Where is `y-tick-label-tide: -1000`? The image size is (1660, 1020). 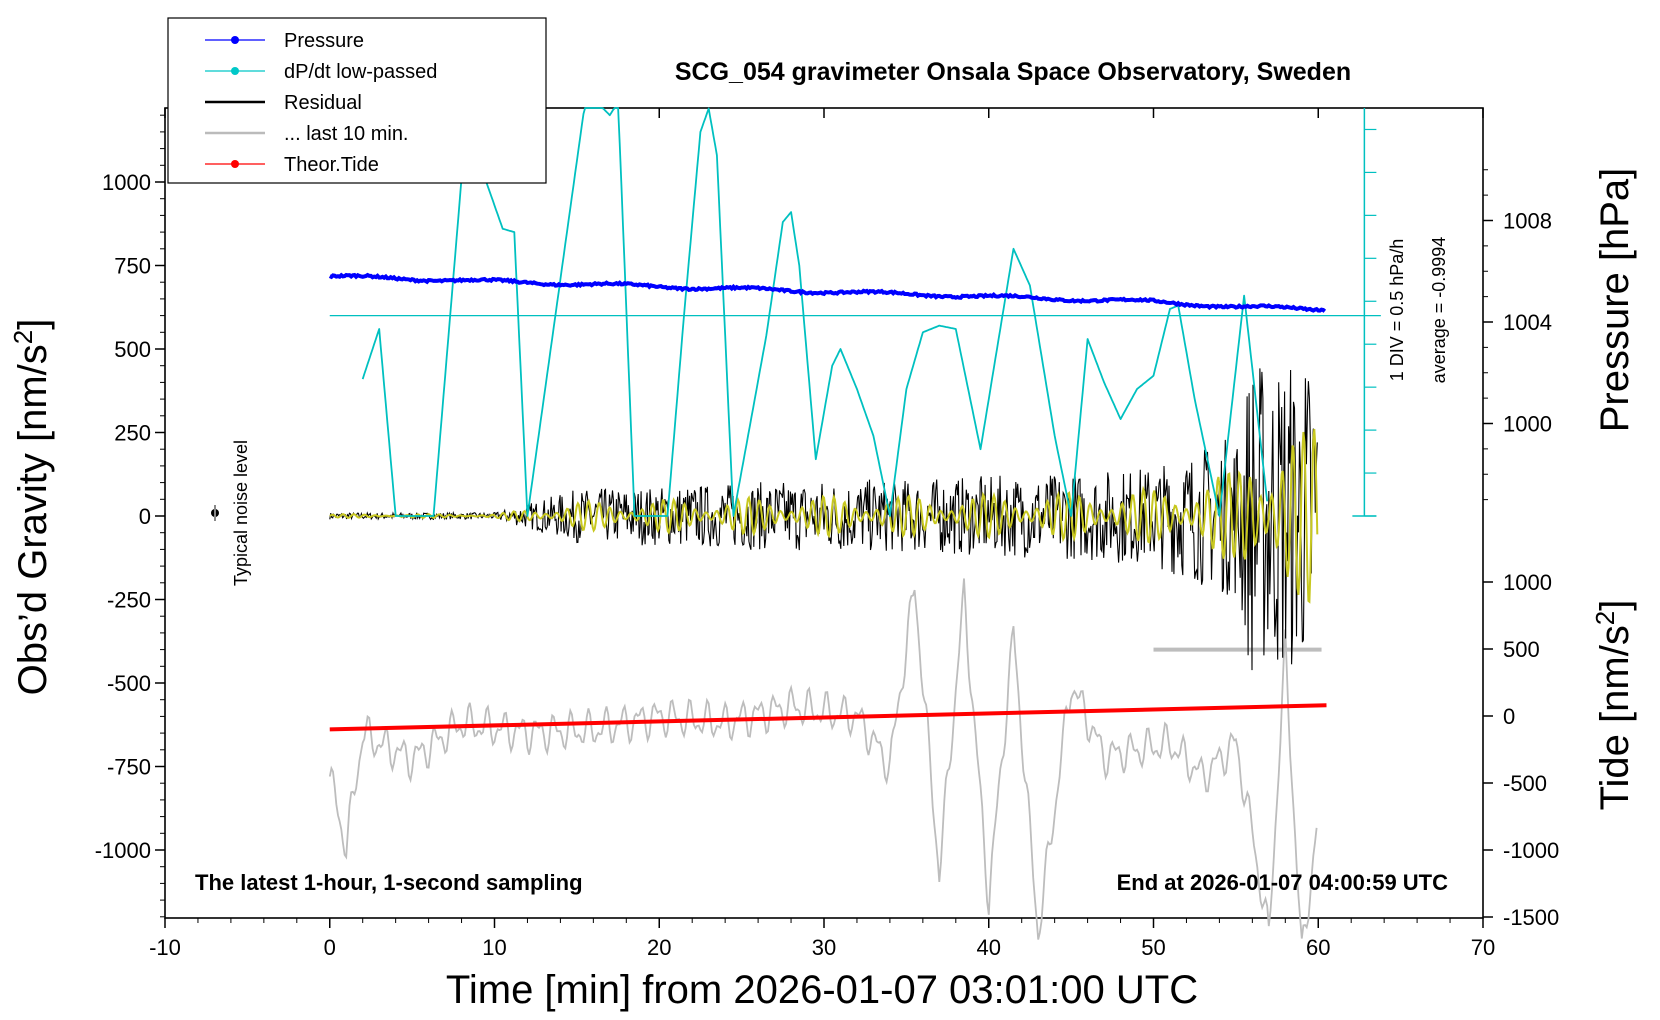
y-tick-label-tide: -1000 is located at coordinates (1531, 850).